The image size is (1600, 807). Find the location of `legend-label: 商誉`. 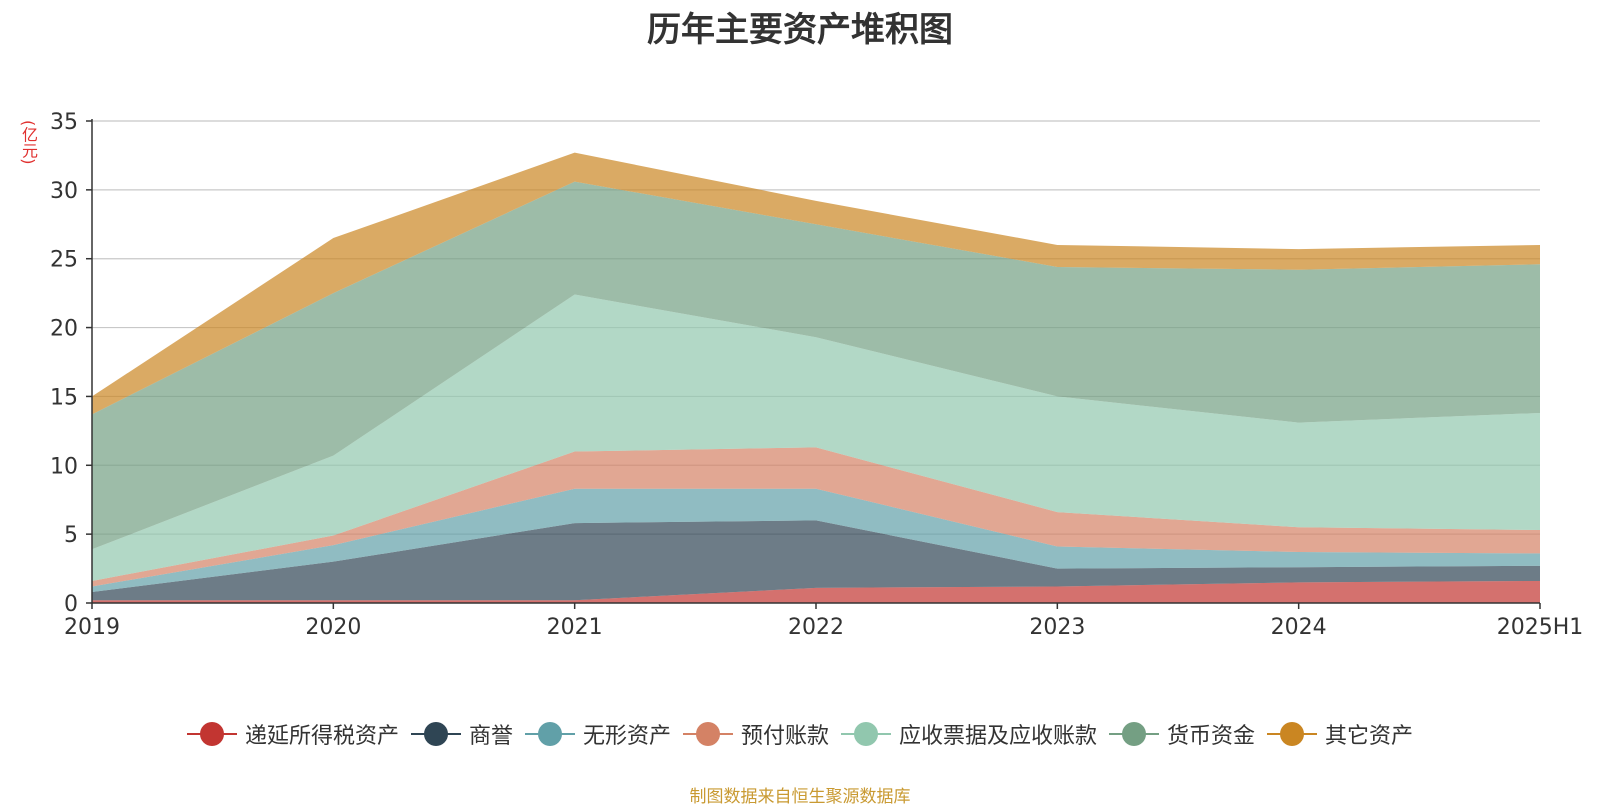

legend-label: 商誉 is located at coordinates (490, 736).